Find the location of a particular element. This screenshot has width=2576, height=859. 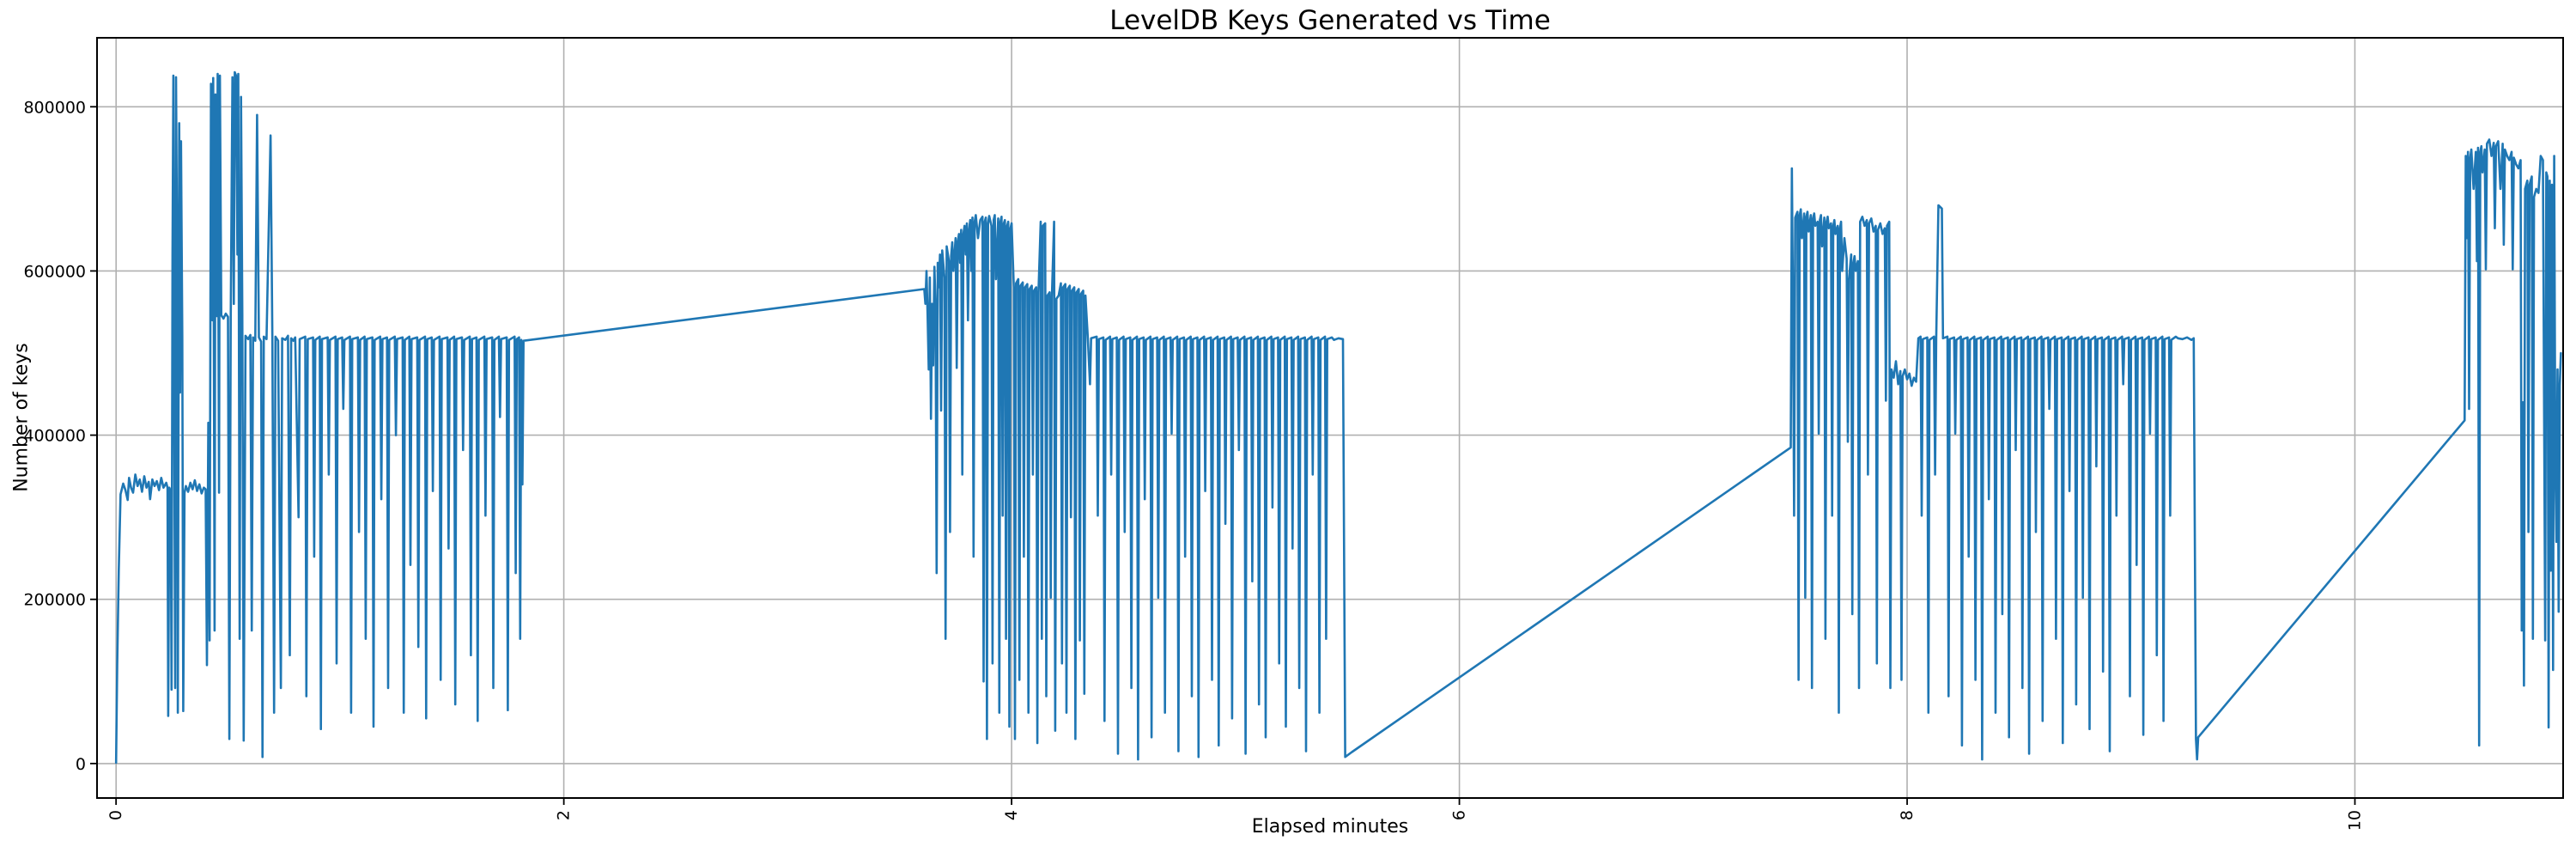

chart-title: LevelDB Keys Generated vs Time is located at coordinates (1330, 20).